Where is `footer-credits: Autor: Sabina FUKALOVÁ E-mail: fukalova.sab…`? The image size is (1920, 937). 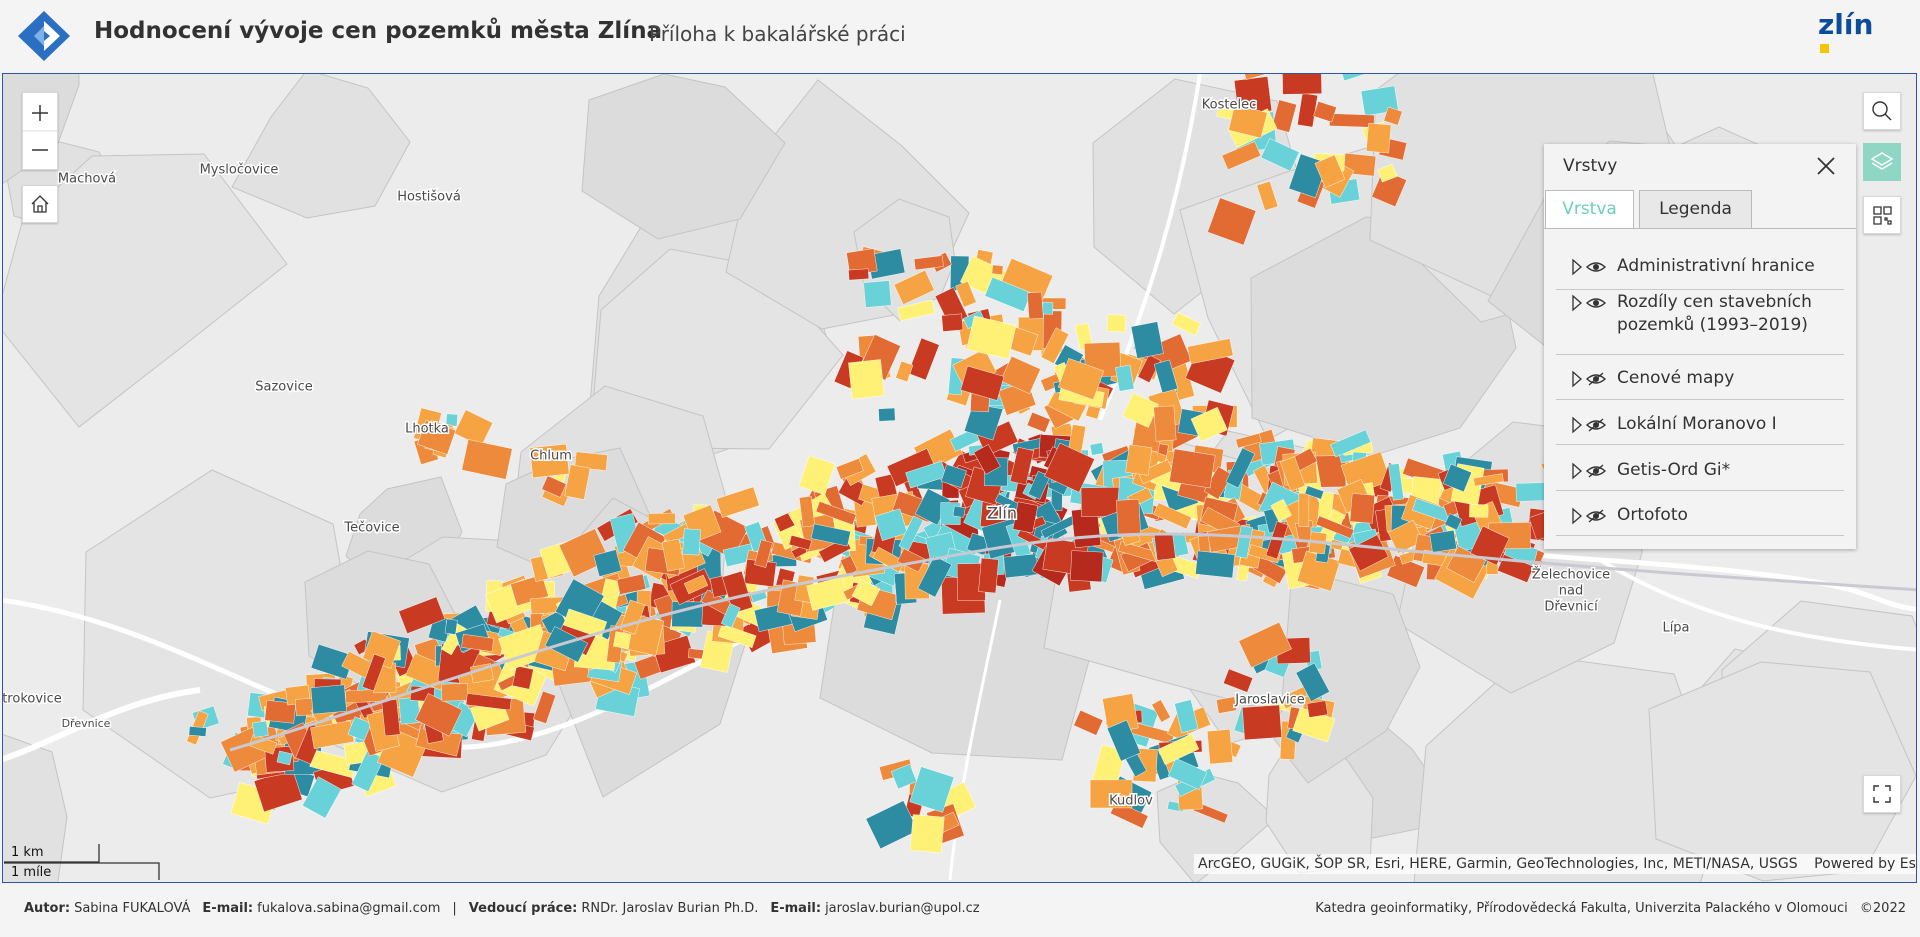
footer-credits: Autor: Sabina FUKALOVÁ E-mail: fukalova.sab… is located at coordinates (502, 908).